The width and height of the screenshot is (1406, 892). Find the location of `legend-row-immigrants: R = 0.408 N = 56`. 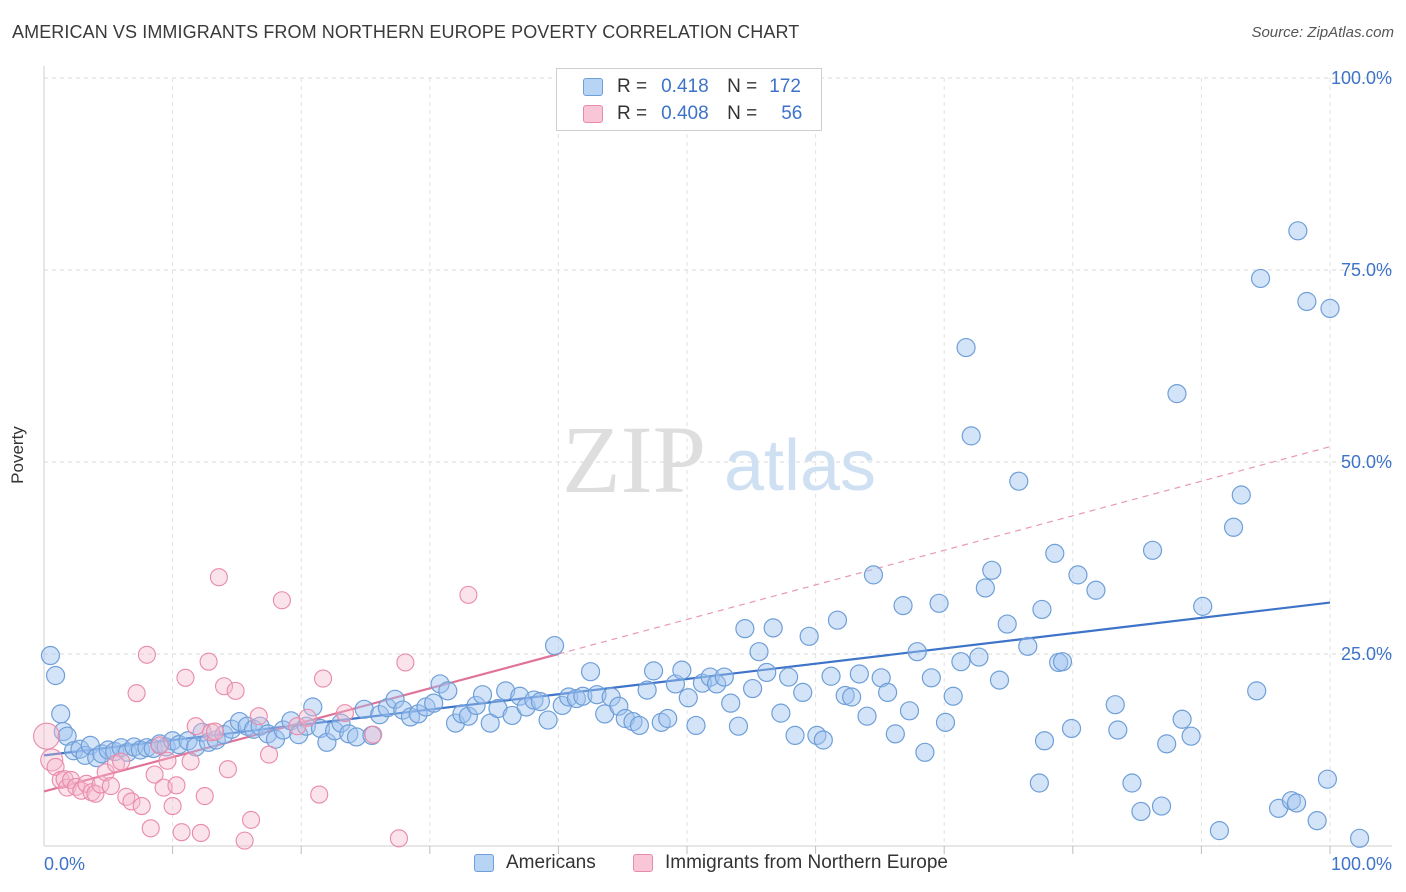

legend-row-immigrants: R = 0.408 N = 56 is located at coordinates (692, 114).